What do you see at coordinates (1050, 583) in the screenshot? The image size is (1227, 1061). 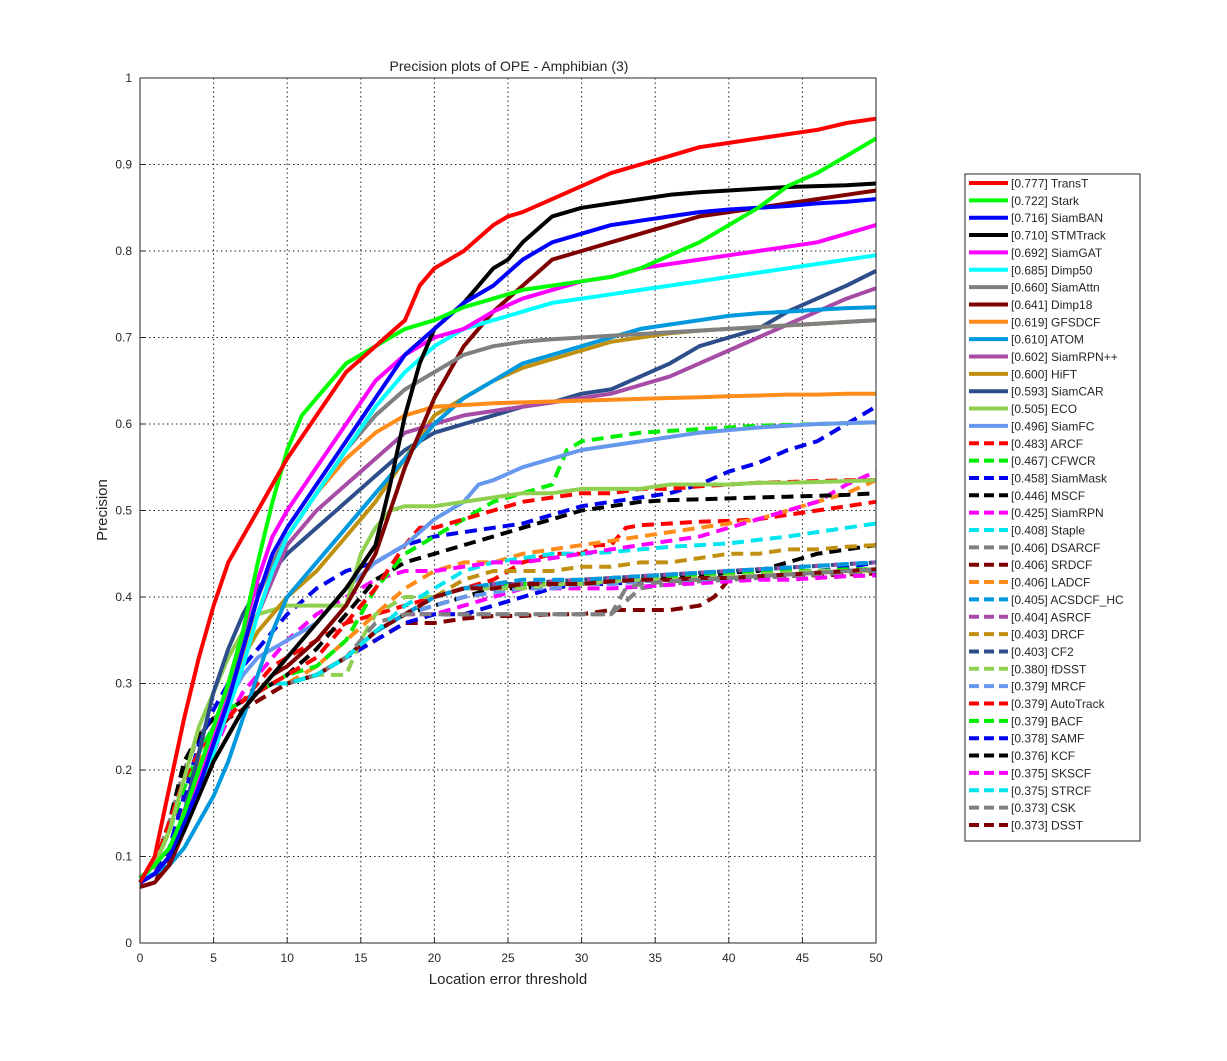 I see `legend-entry-label: [0.406] LADCF` at bounding box center [1050, 583].